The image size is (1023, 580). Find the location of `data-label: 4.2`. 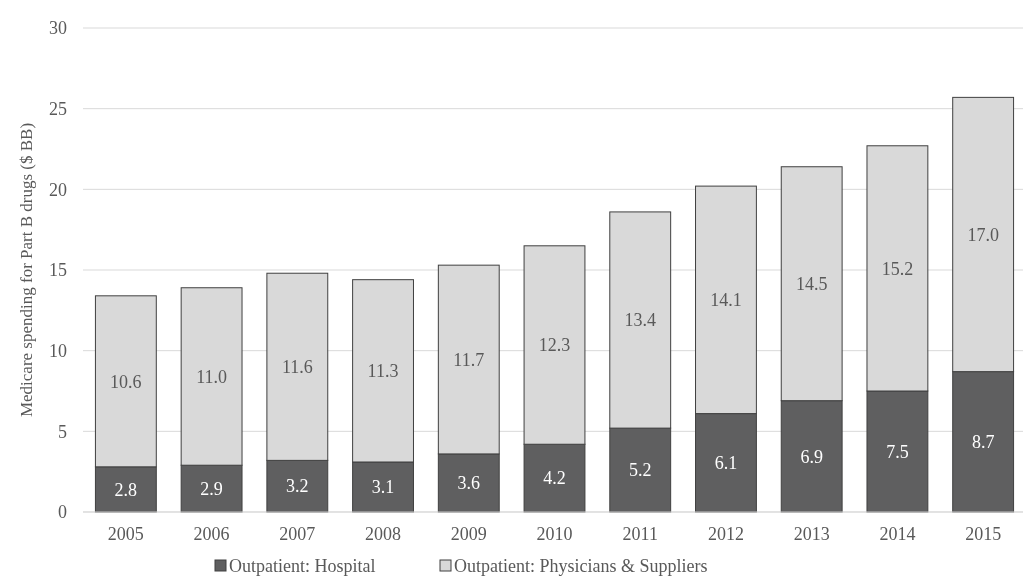

data-label: 4.2 is located at coordinates (554, 478).